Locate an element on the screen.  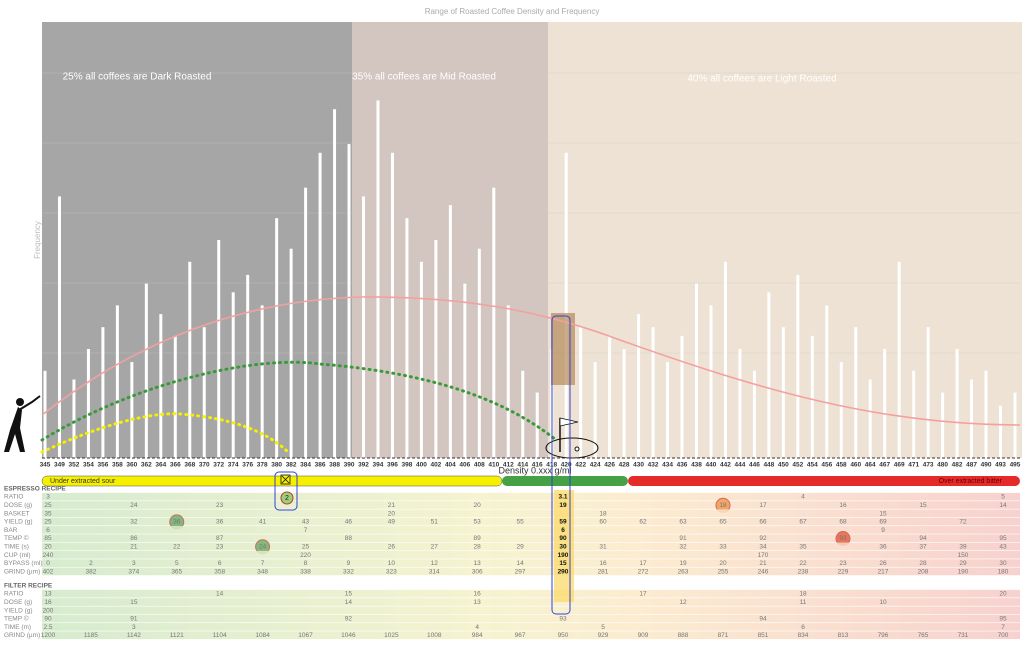
x-tick-label: 398 is located at coordinates (407, 465).